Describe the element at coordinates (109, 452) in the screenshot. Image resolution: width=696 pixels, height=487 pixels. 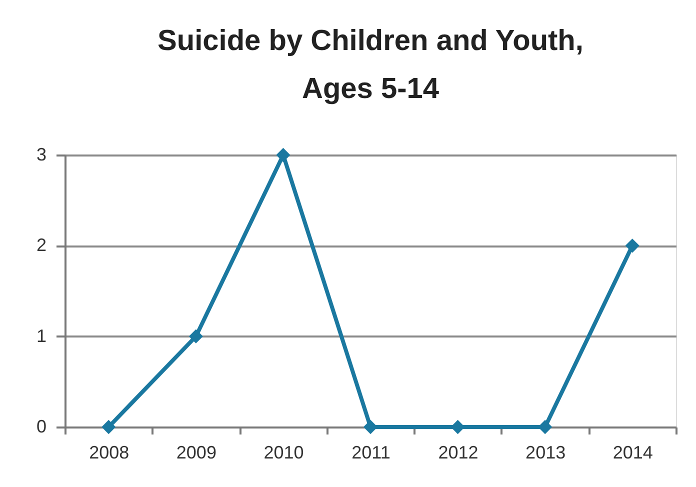
I see `x-tick-label: 2008` at that location.